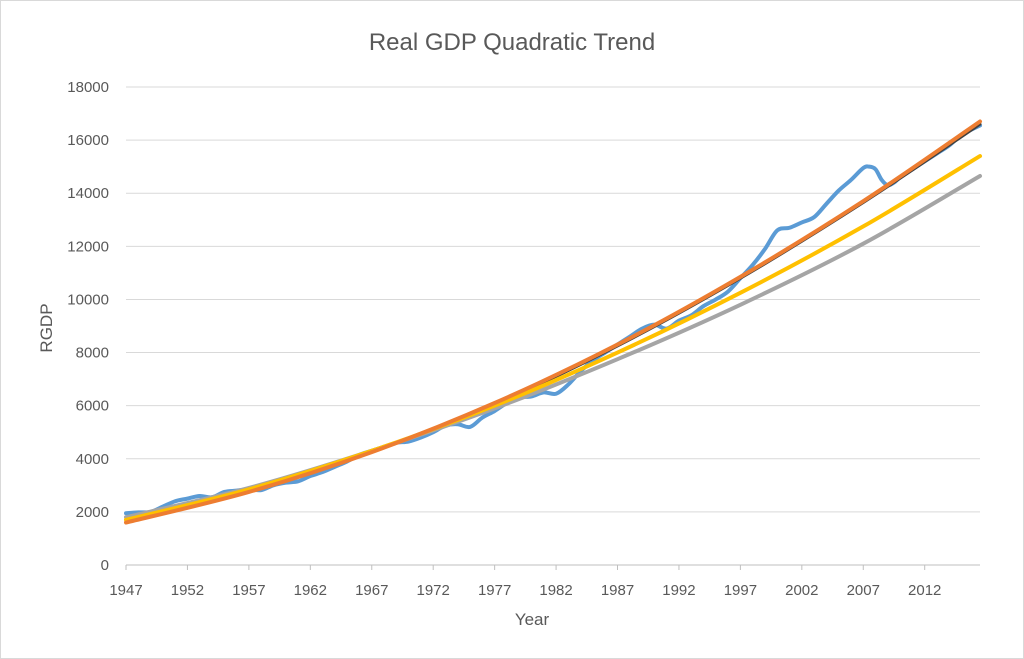 Image resolution: width=1024 pixels, height=659 pixels. Describe the element at coordinates (740, 590) in the screenshot. I see `x-tick-label: 1997` at that location.